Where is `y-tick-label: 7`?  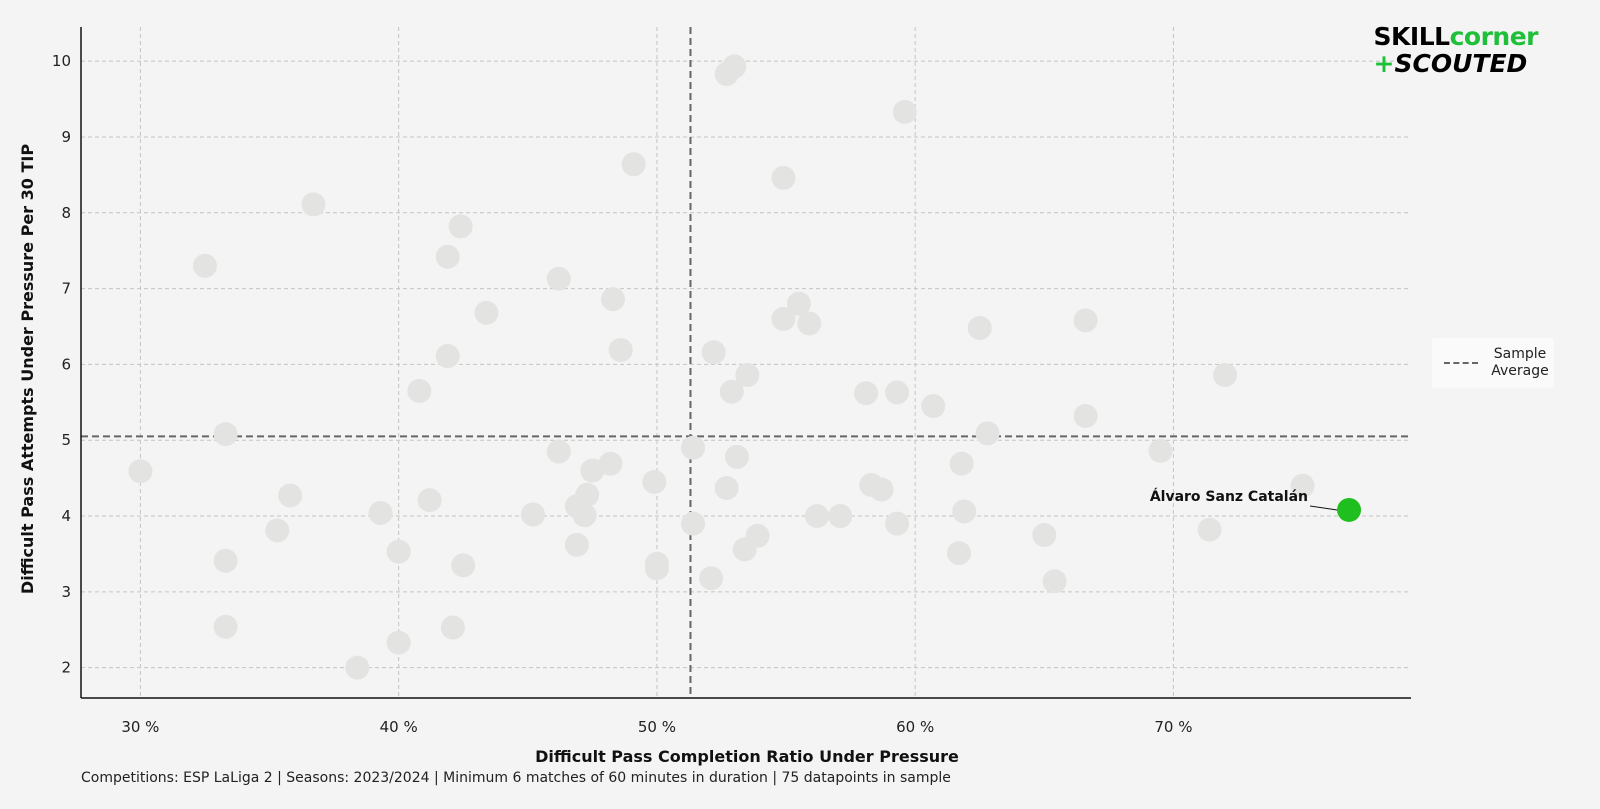 y-tick-label: 7 is located at coordinates (66, 289).